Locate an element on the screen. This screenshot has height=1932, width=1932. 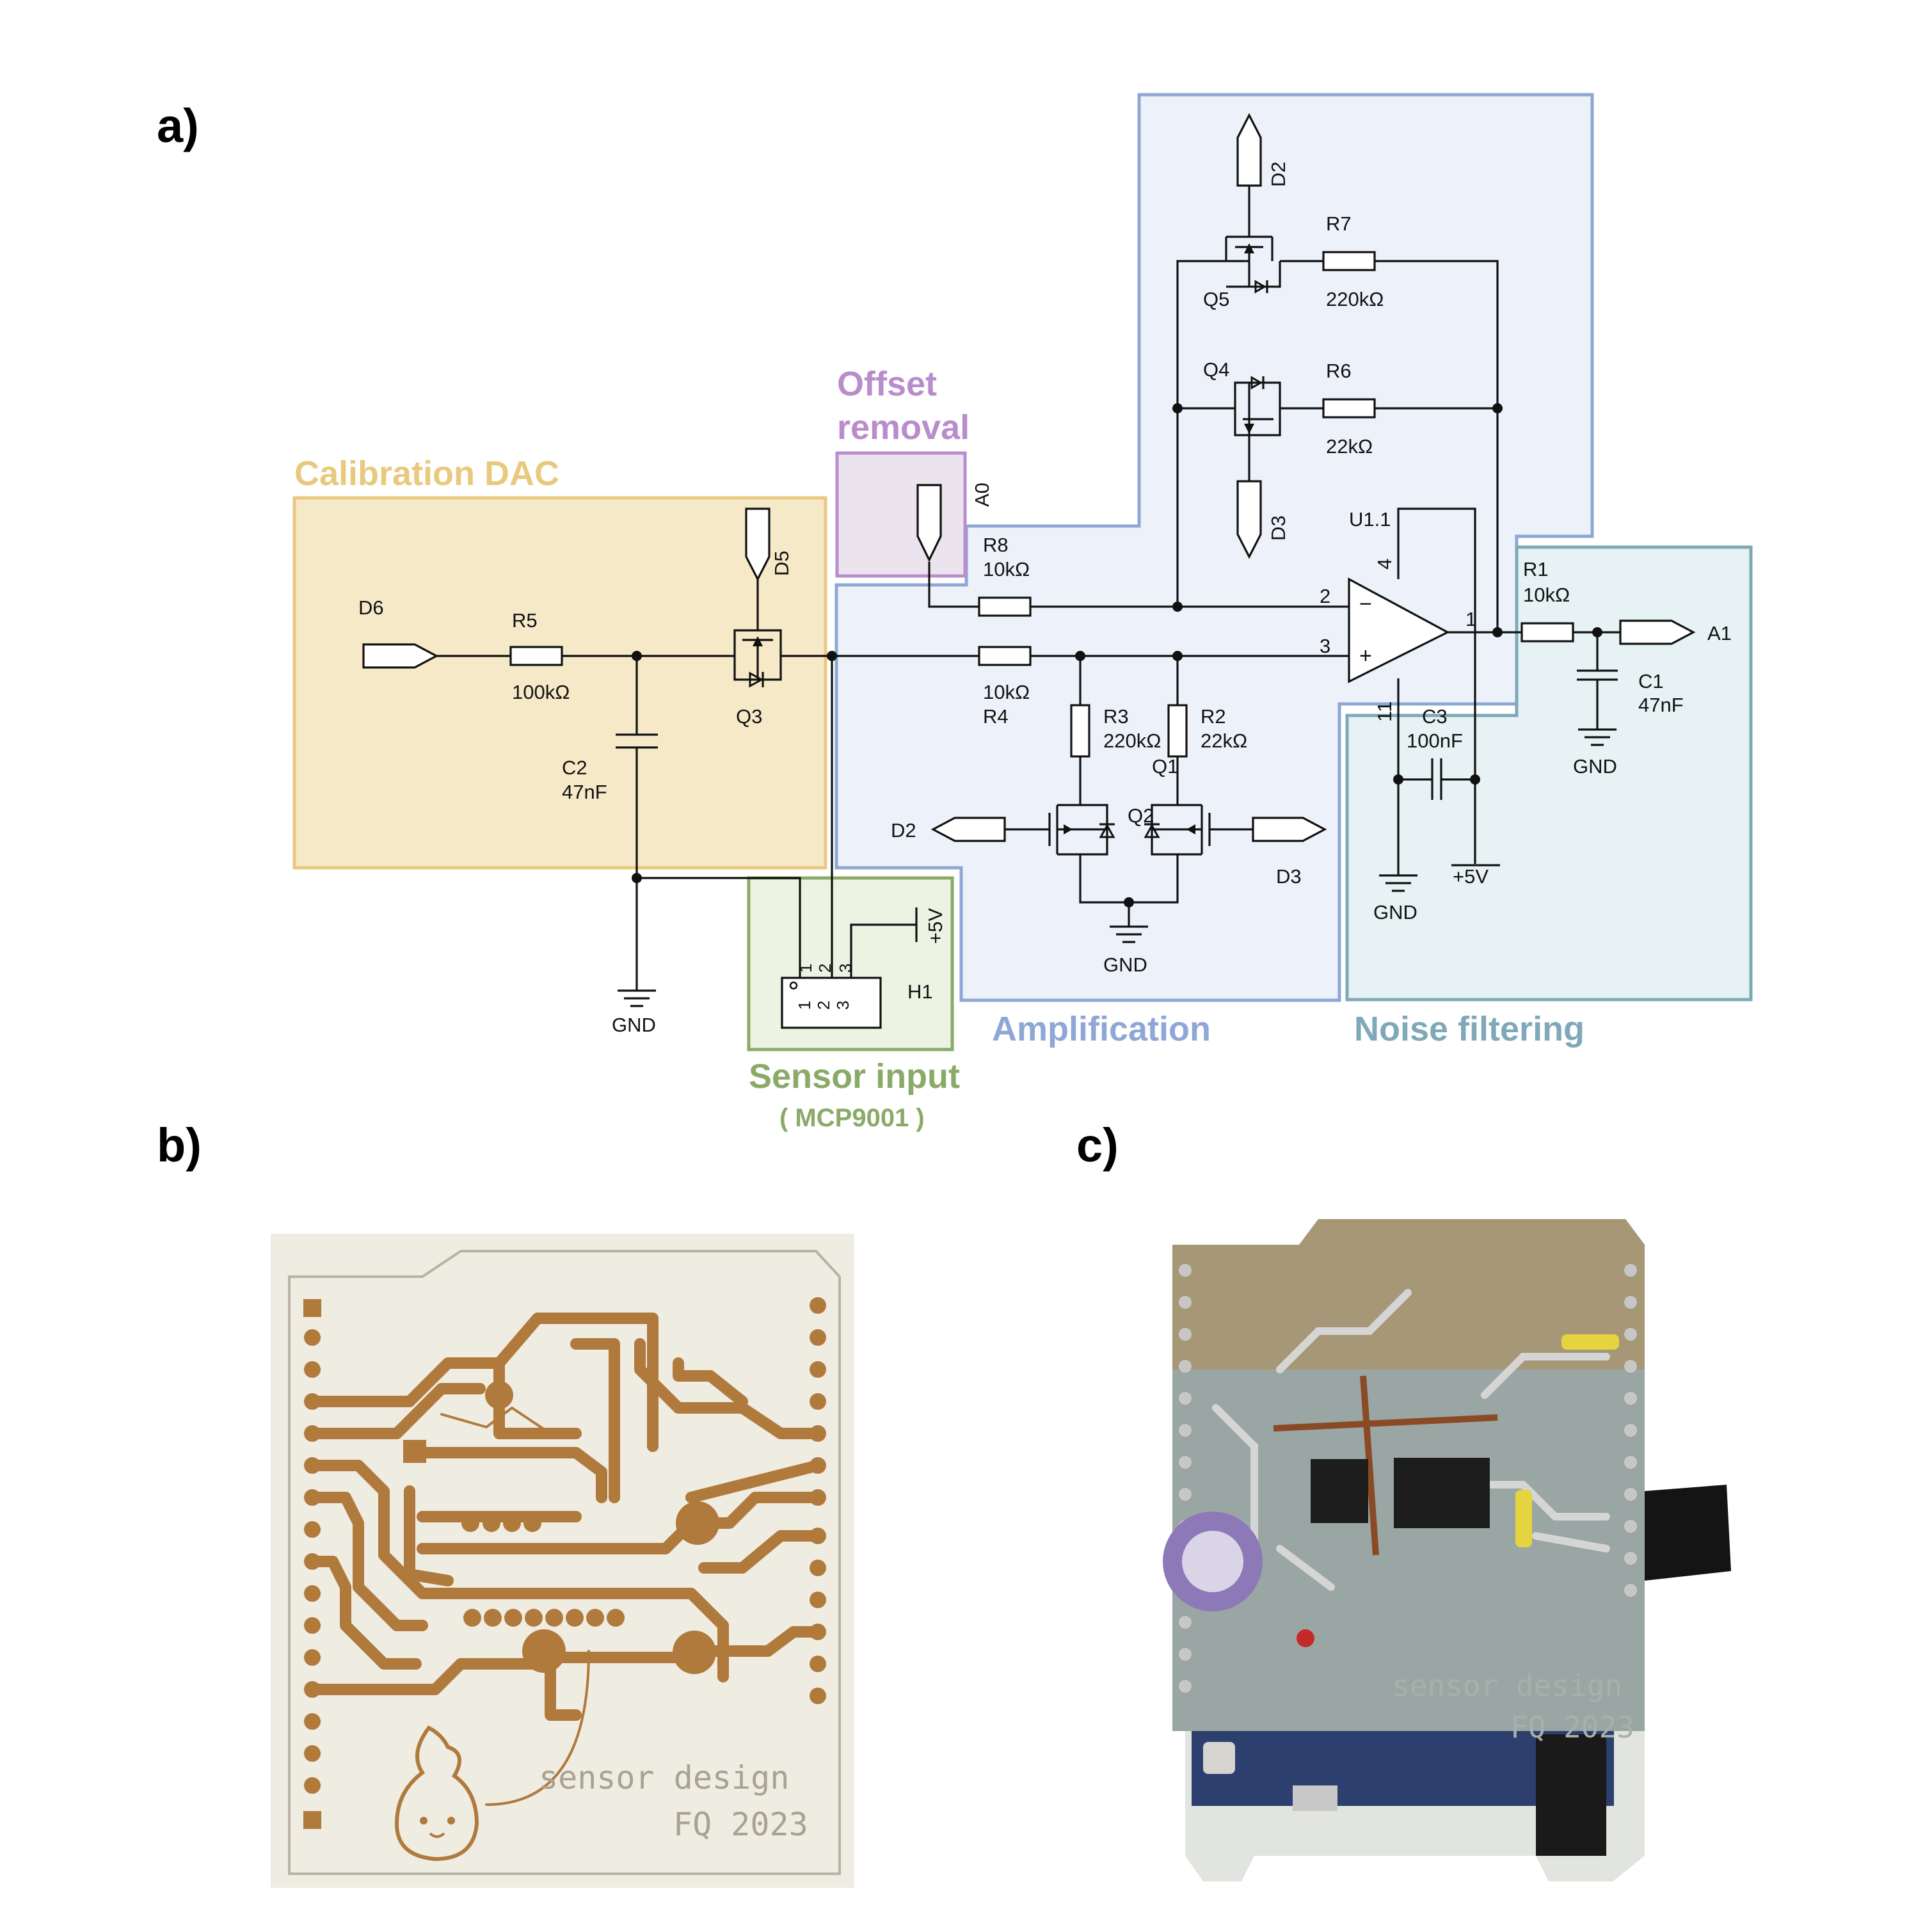
label-d5: D5 is located at coordinates (781, 563).